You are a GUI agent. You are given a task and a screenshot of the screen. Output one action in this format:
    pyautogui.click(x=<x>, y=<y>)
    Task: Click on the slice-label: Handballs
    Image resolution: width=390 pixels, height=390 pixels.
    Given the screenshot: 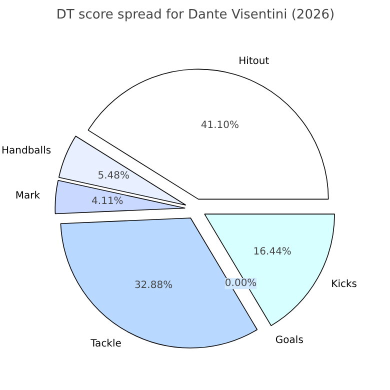 What is the action you would take?
    pyautogui.click(x=26, y=151)
    